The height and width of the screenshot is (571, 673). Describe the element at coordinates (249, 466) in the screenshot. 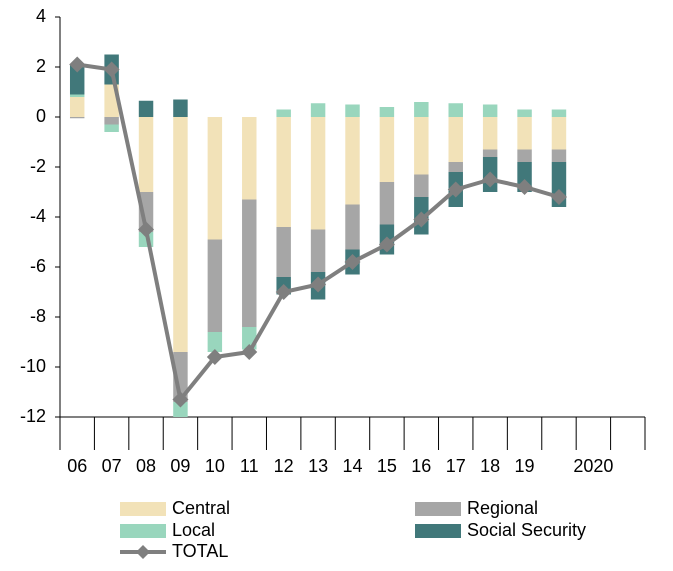

I see `x-tick-label: 11` at that location.